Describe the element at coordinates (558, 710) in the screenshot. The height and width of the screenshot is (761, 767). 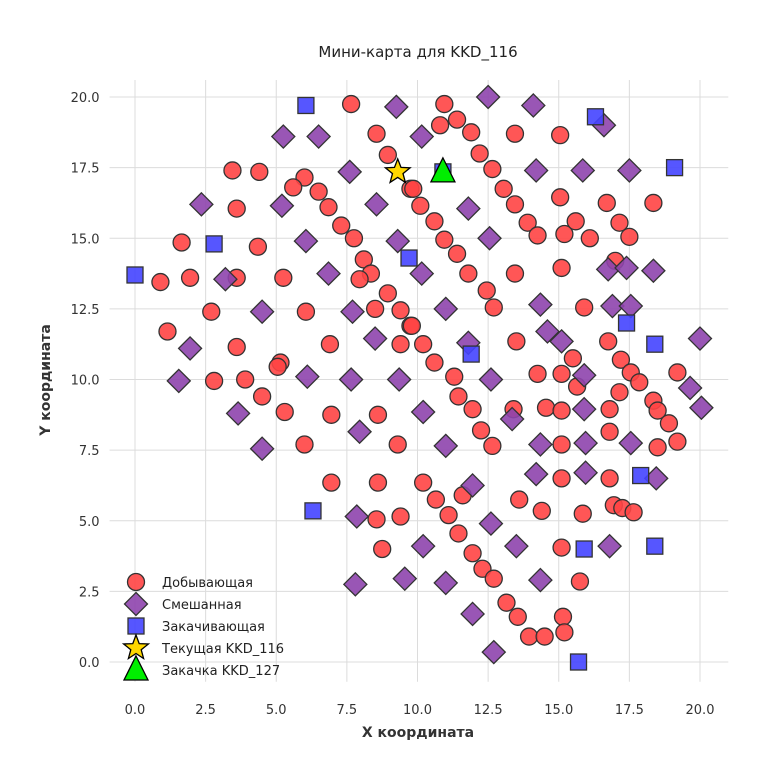
I see `x-tick-label: 15.0` at that location.